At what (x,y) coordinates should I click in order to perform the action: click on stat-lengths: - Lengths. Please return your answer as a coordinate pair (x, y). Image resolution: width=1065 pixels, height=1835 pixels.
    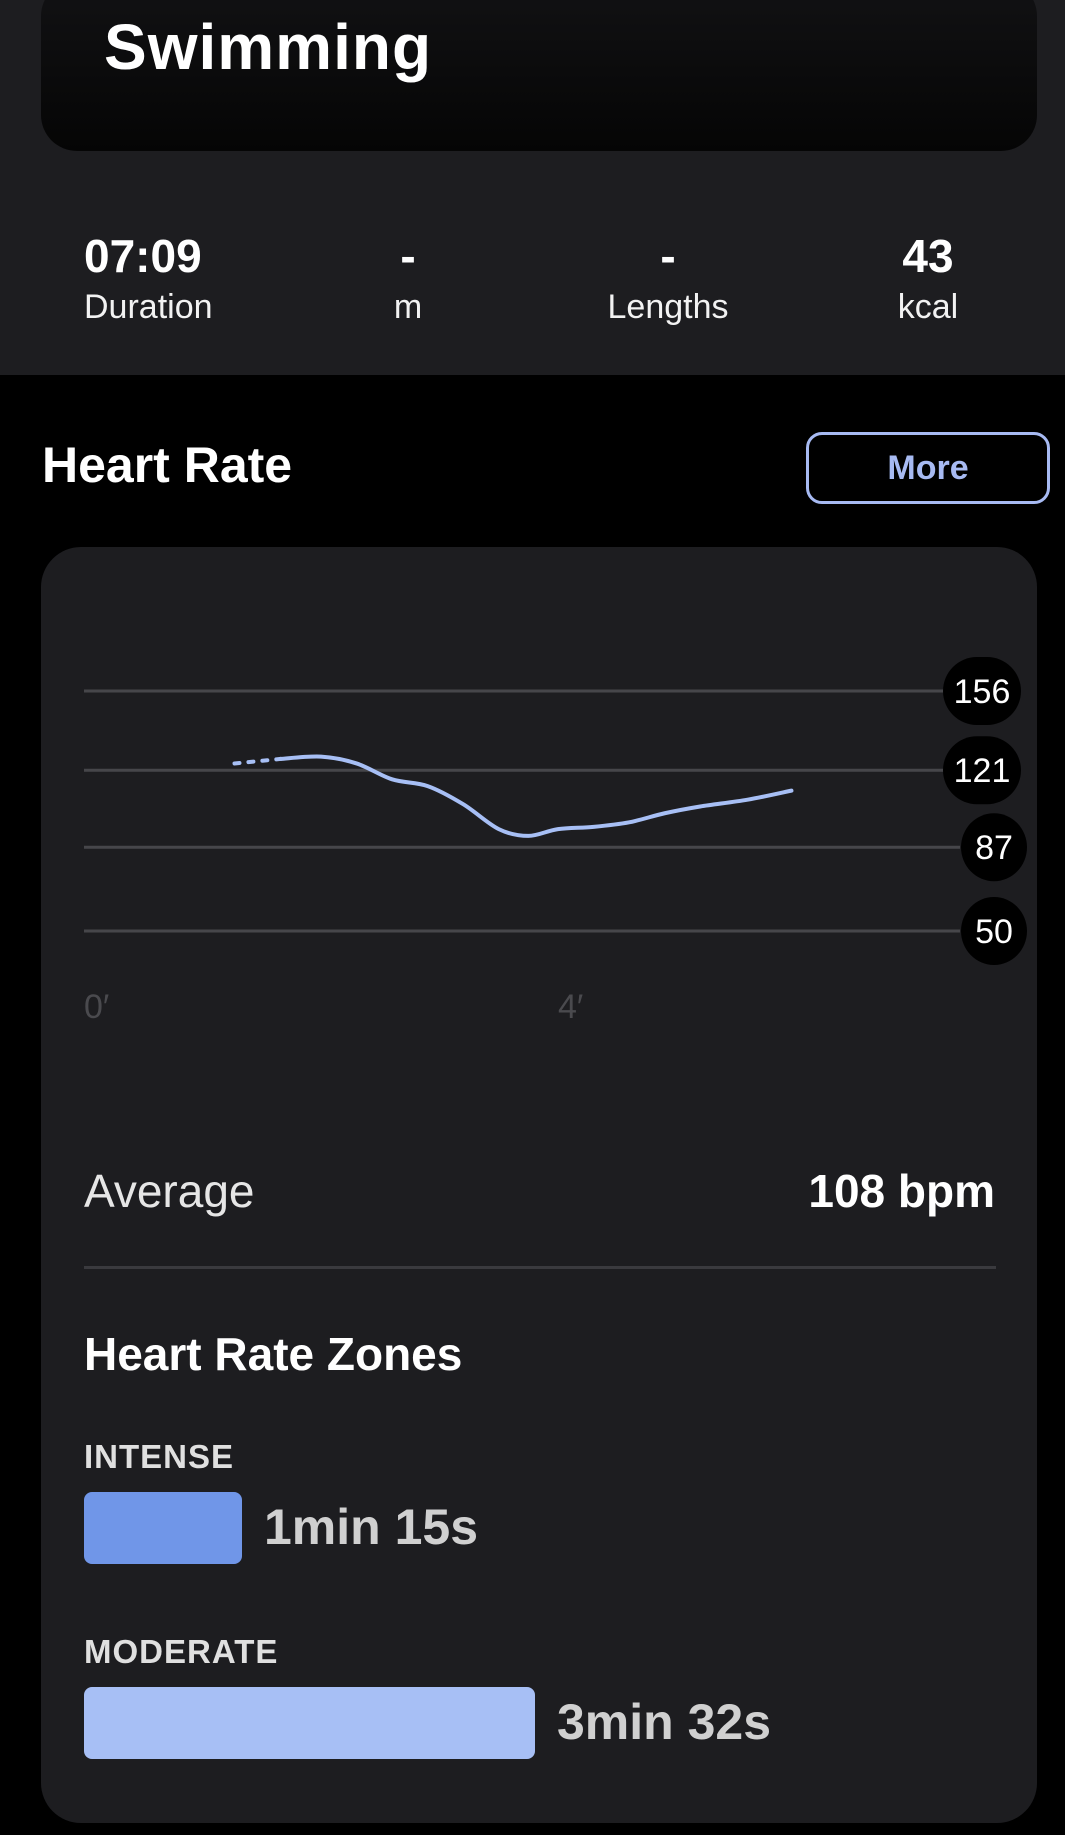
    Looking at the image, I should click on (668, 279).